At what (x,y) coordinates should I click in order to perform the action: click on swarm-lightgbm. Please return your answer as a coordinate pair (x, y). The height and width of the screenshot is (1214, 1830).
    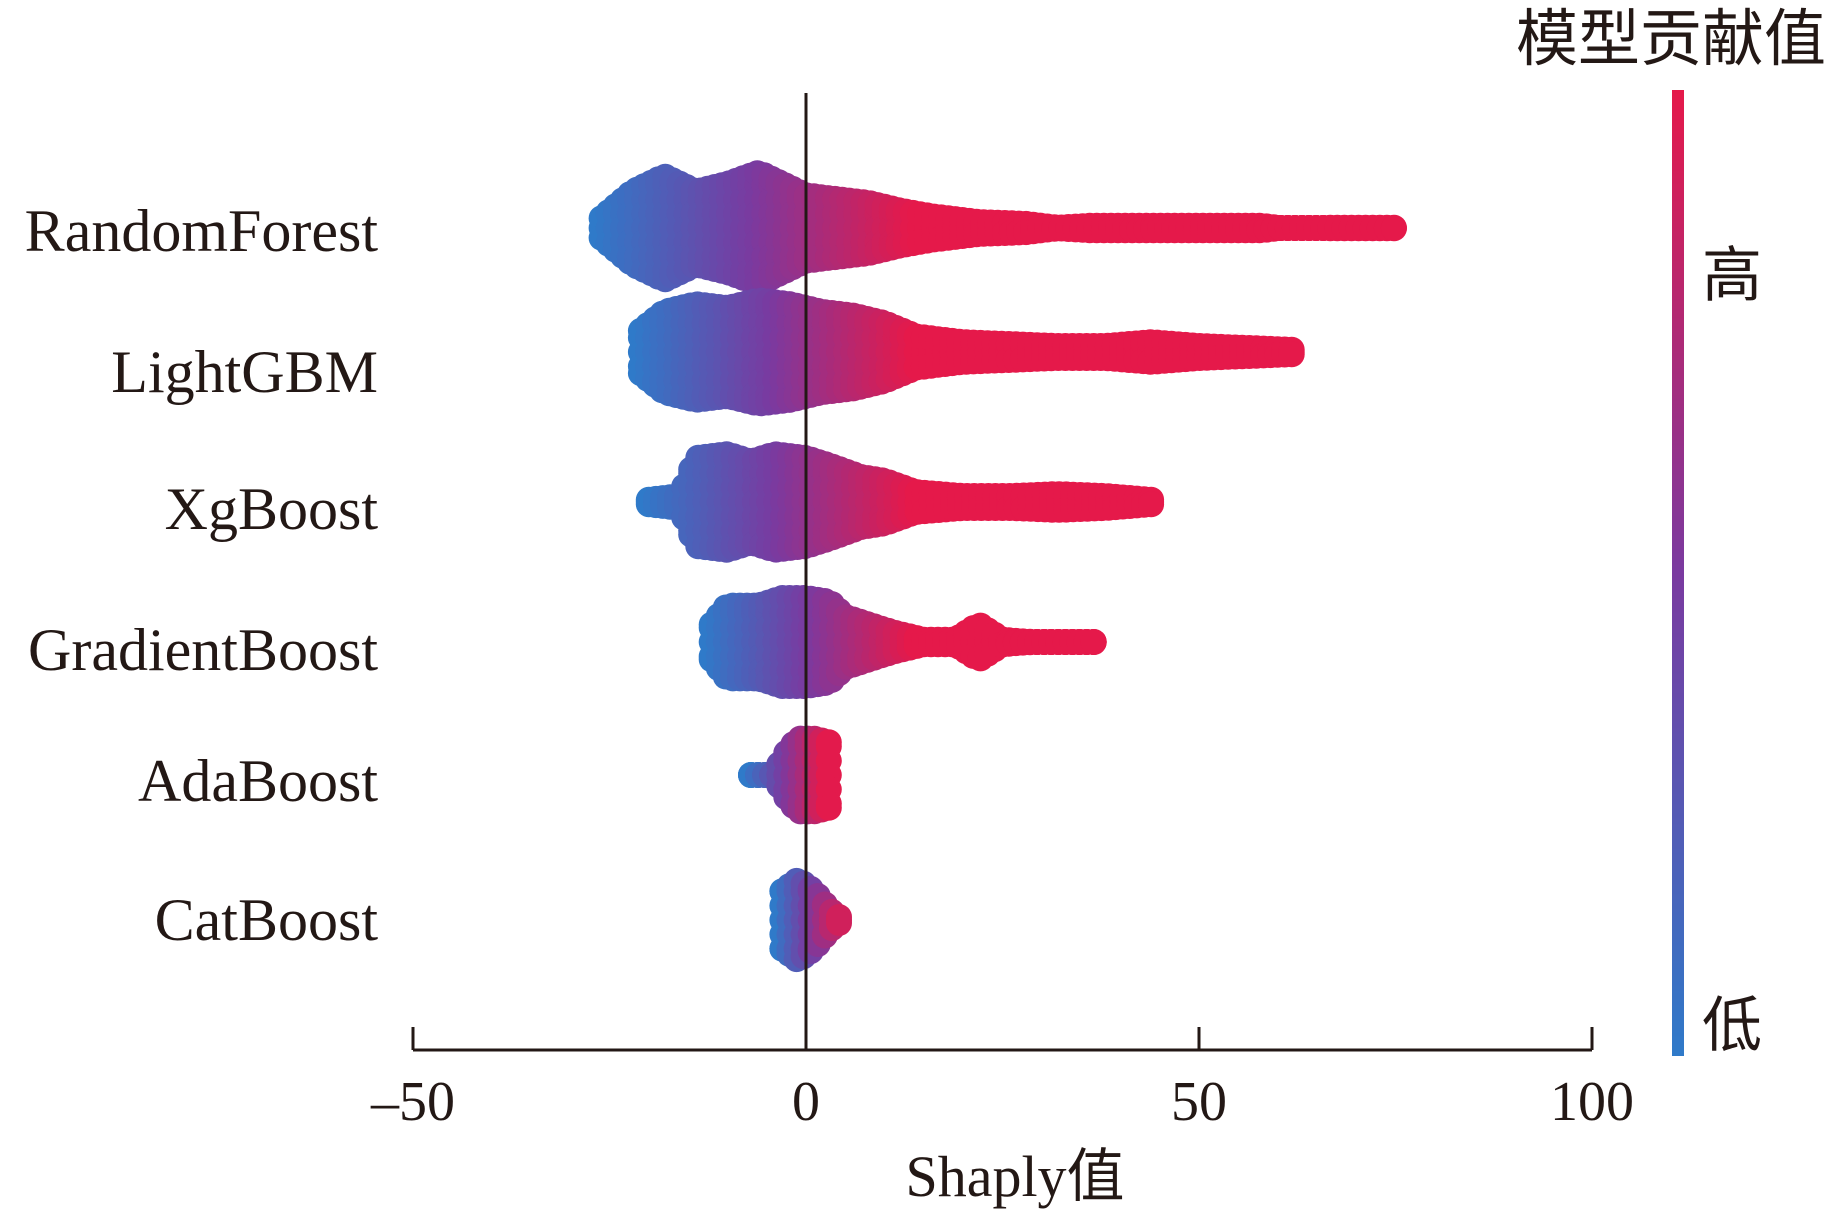
    Looking at the image, I should click on (966, 352).